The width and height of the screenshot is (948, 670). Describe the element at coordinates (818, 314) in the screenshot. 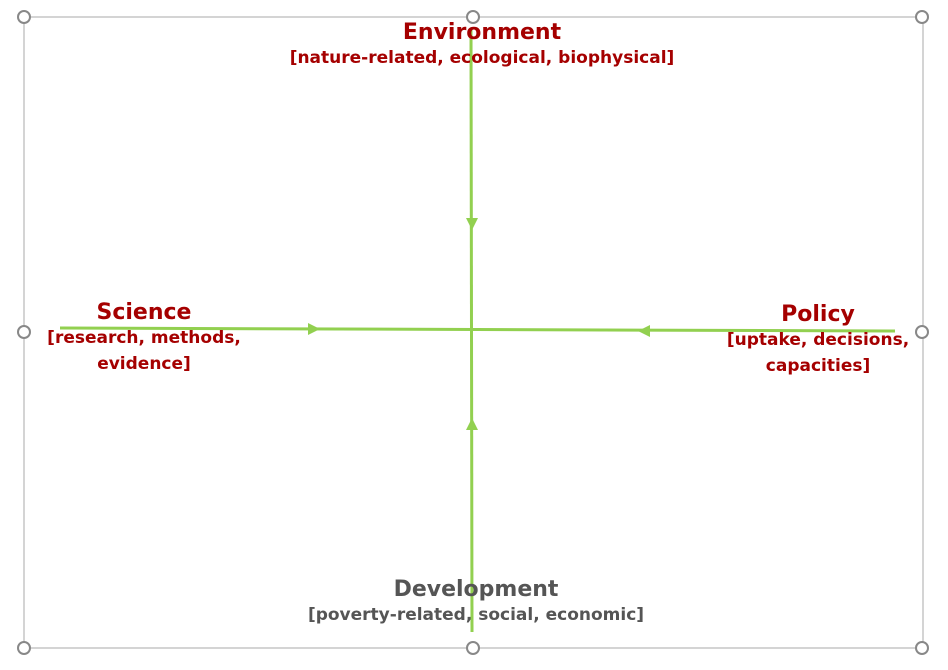

I see `node-title: Policy` at that location.